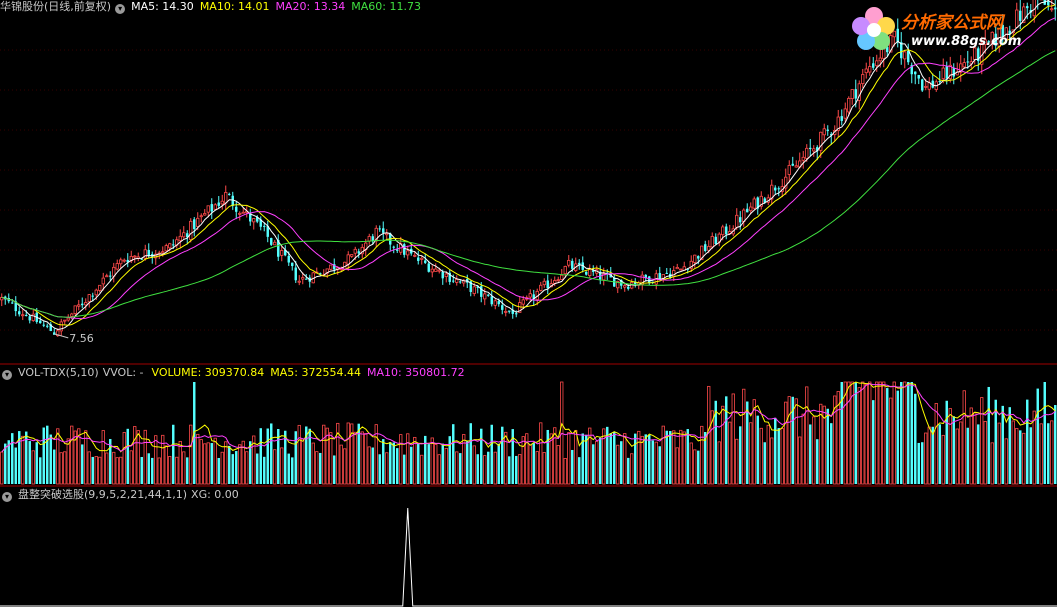 The width and height of the screenshot is (1057, 607). Describe the element at coordinates (215, 494) in the screenshot. I see `signal-indicator-0: XG: 0.00` at that location.